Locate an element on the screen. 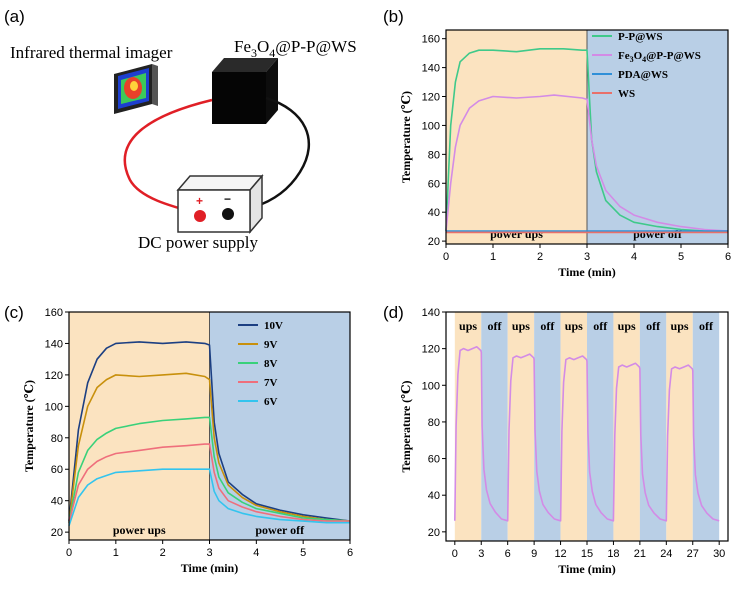 The width and height of the screenshot is (743, 592). sample-label: Fe3O4@P-P@WS is located at coordinates (295, 48).